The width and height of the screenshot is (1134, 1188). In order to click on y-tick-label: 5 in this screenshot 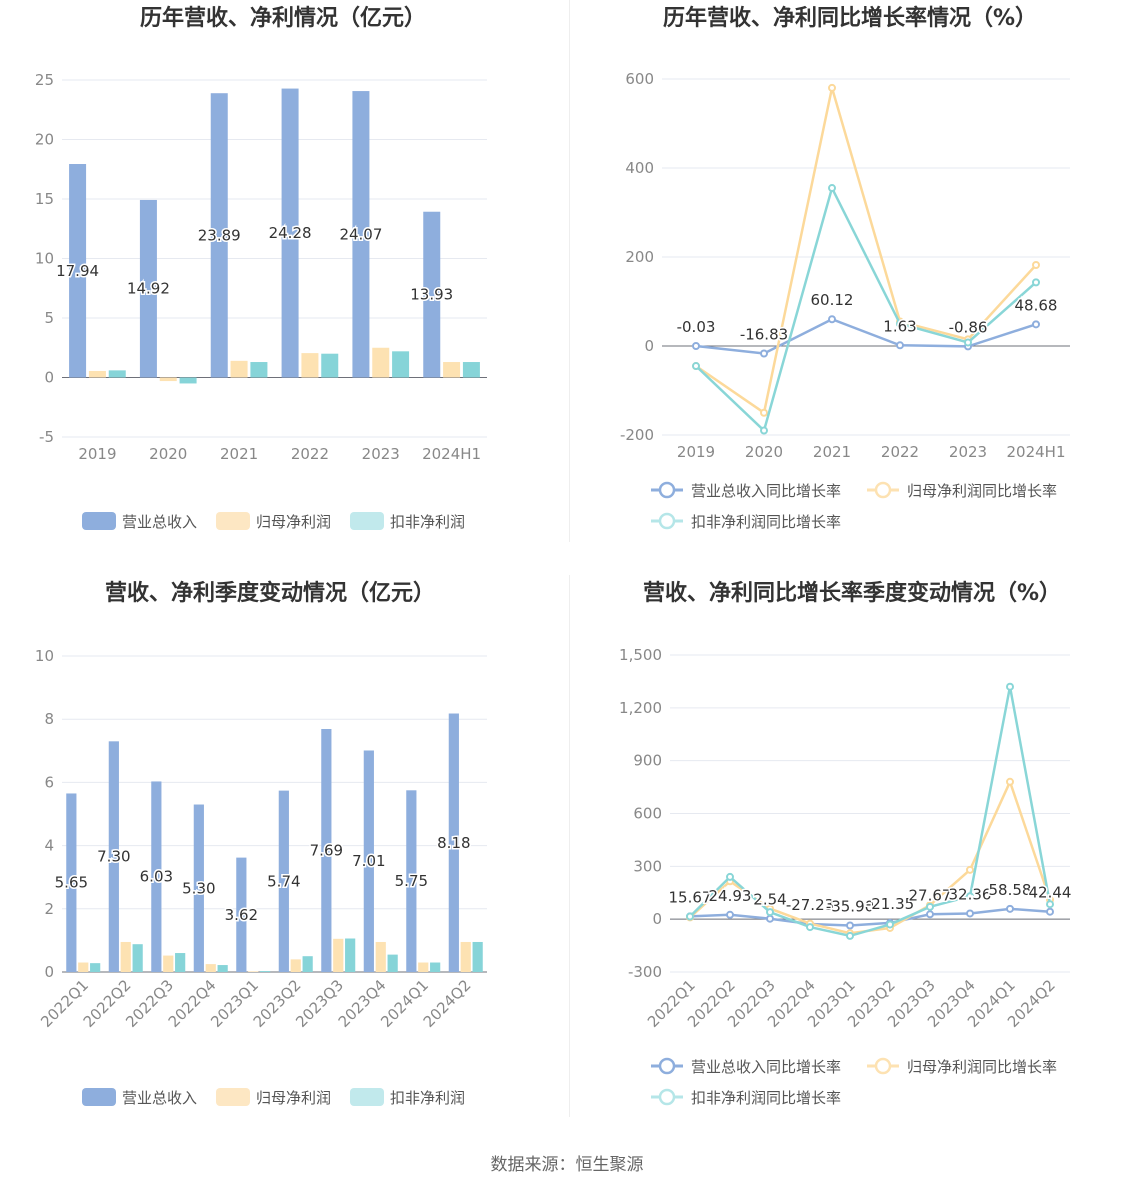, I will do `click(49, 318)`.